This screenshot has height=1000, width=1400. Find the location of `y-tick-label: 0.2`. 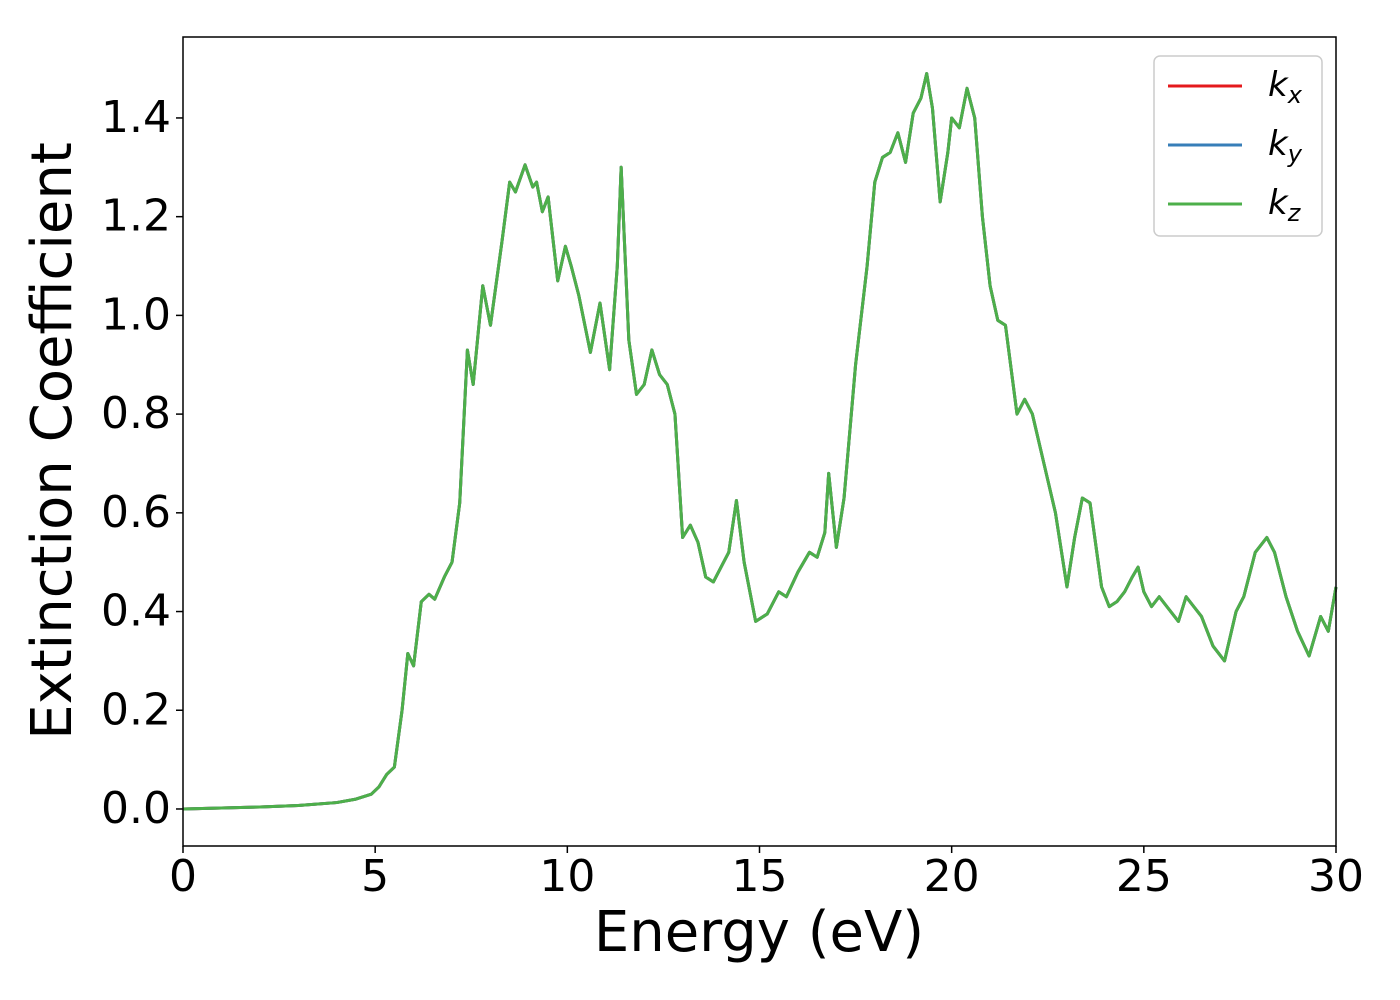

y-tick-label: 0.2 is located at coordinates (136, 709).